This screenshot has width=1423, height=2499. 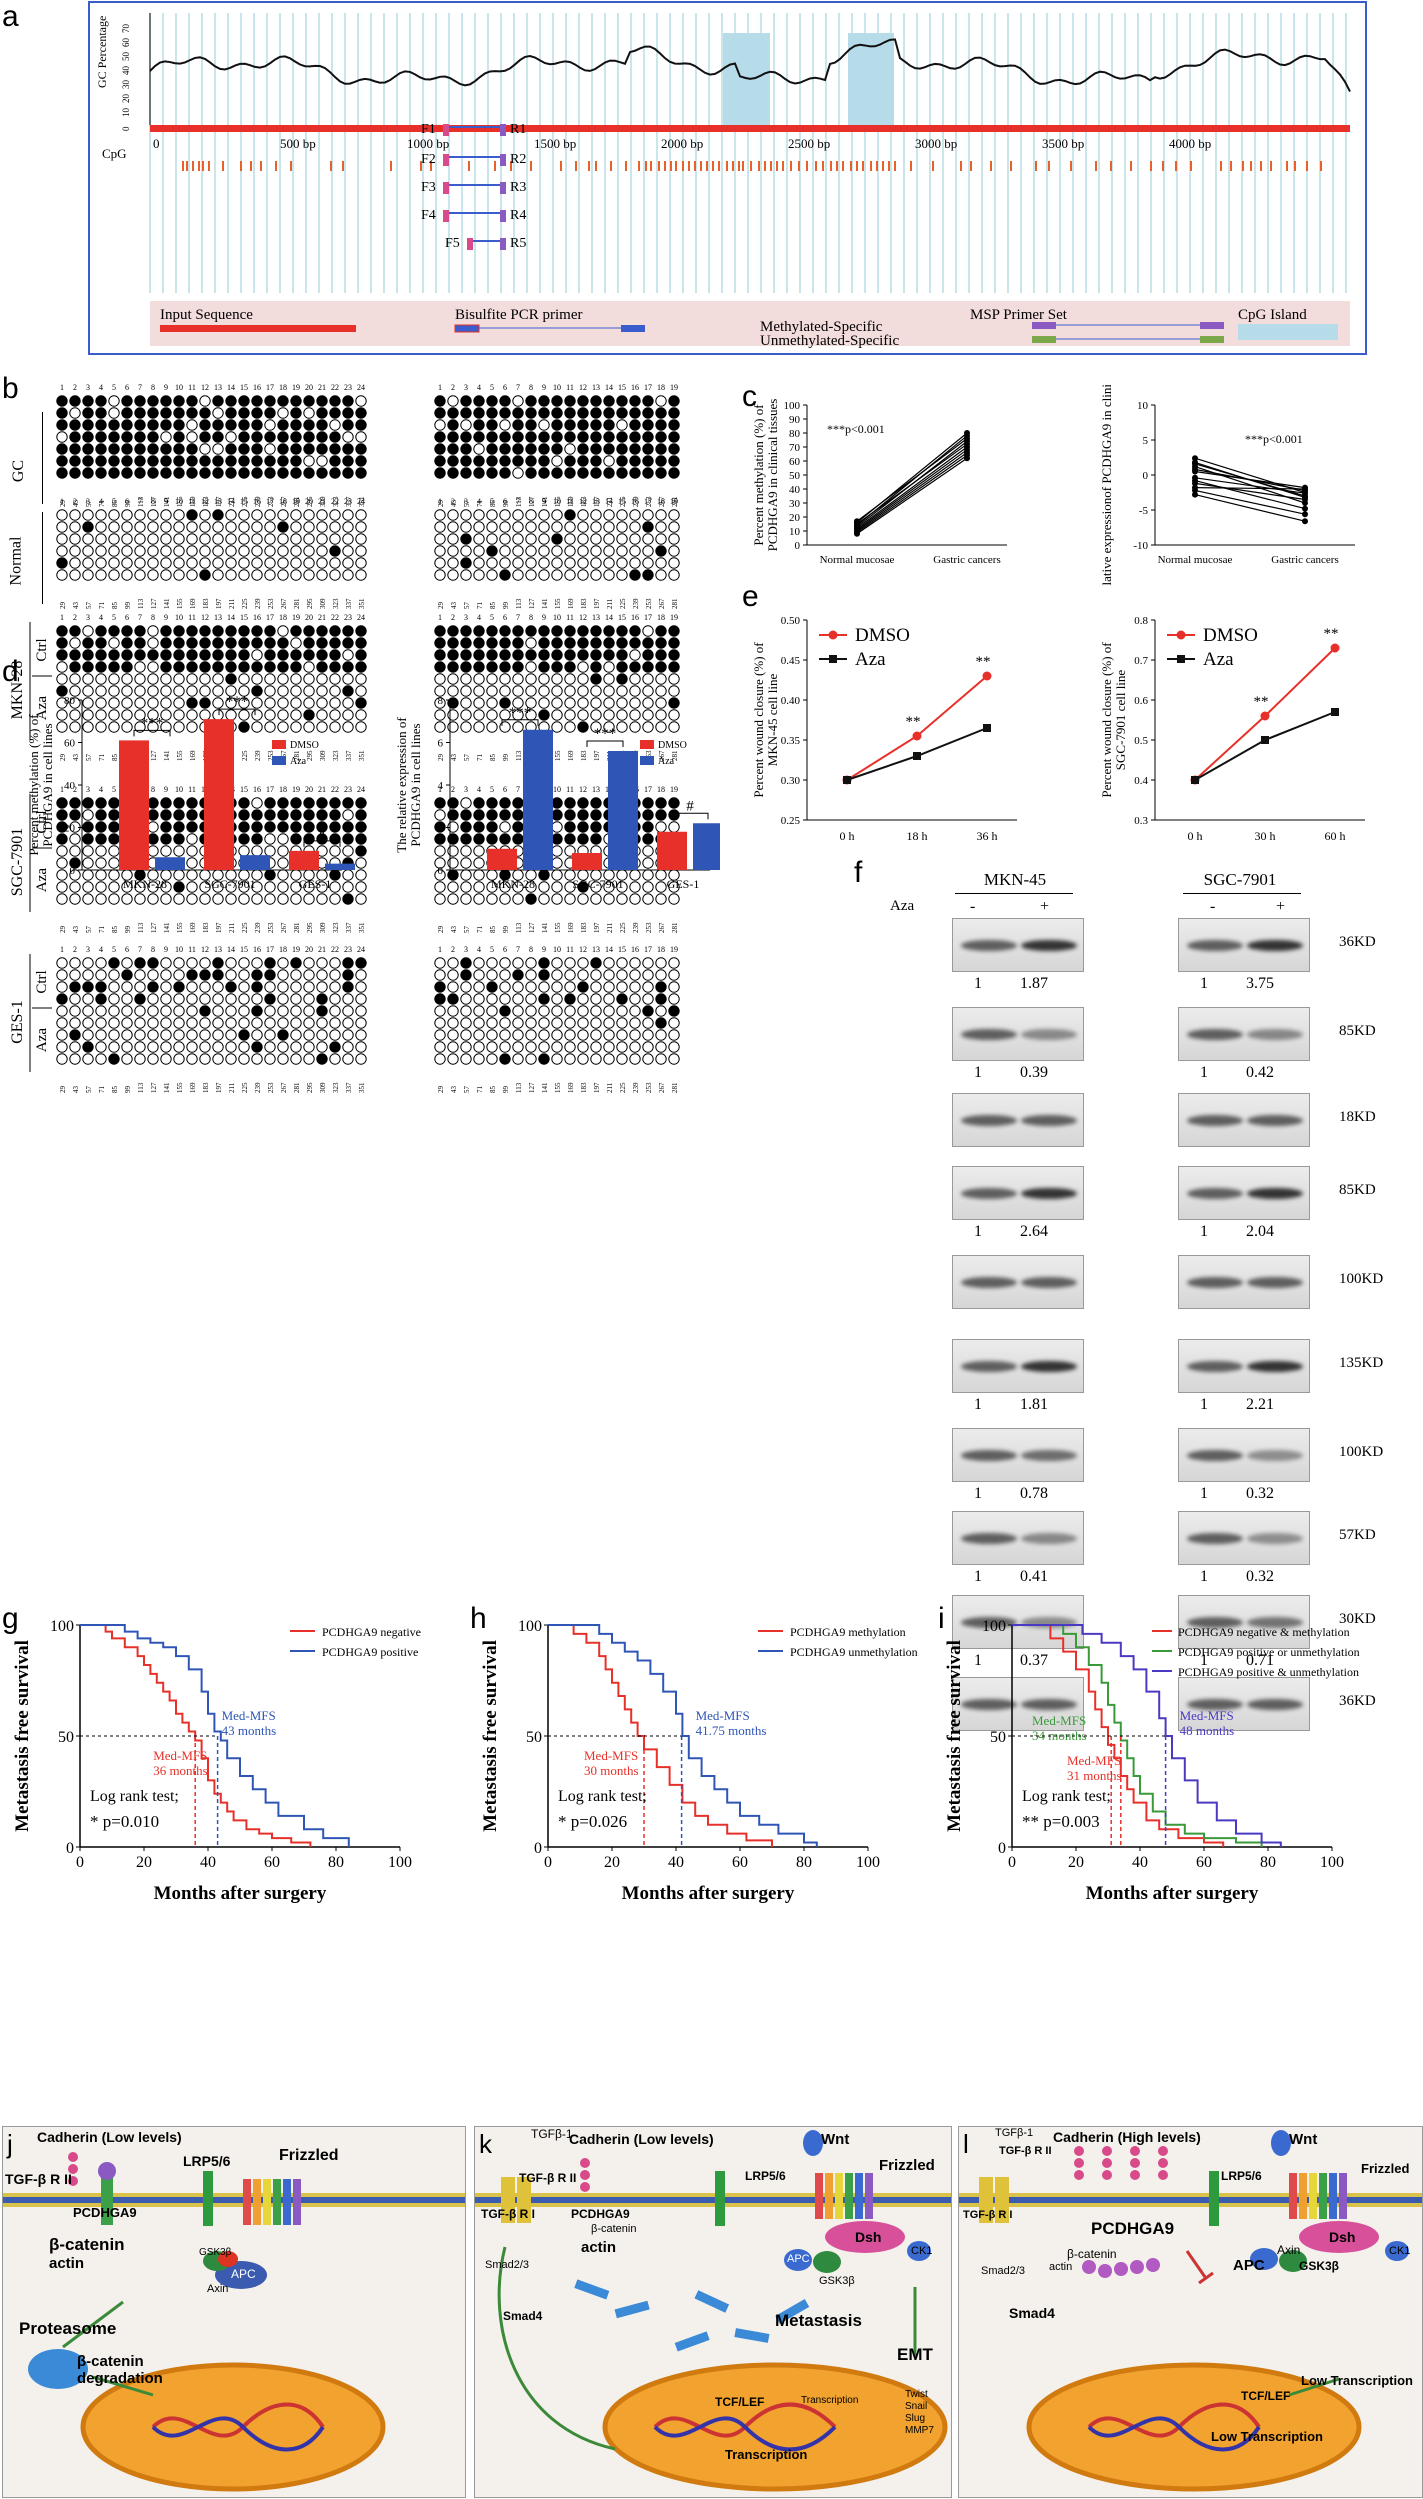 I want to click on site-position: 267, so click(x=284, y=1087).